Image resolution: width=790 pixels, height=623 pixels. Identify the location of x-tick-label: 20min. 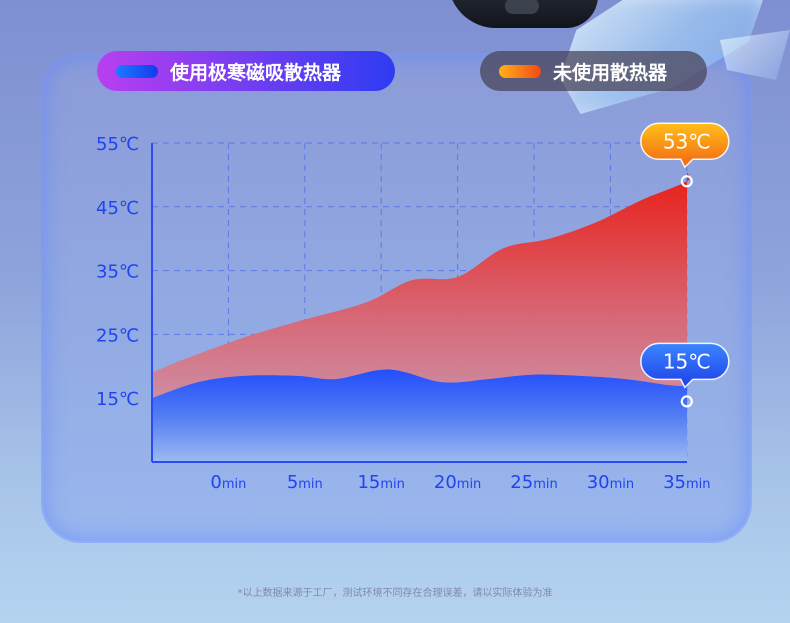
(457, 482).